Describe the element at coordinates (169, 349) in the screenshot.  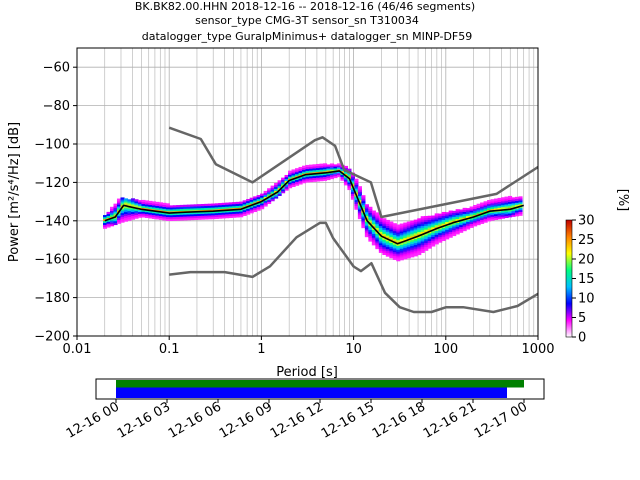
I see `x-tick-label: 0.1` at that location.